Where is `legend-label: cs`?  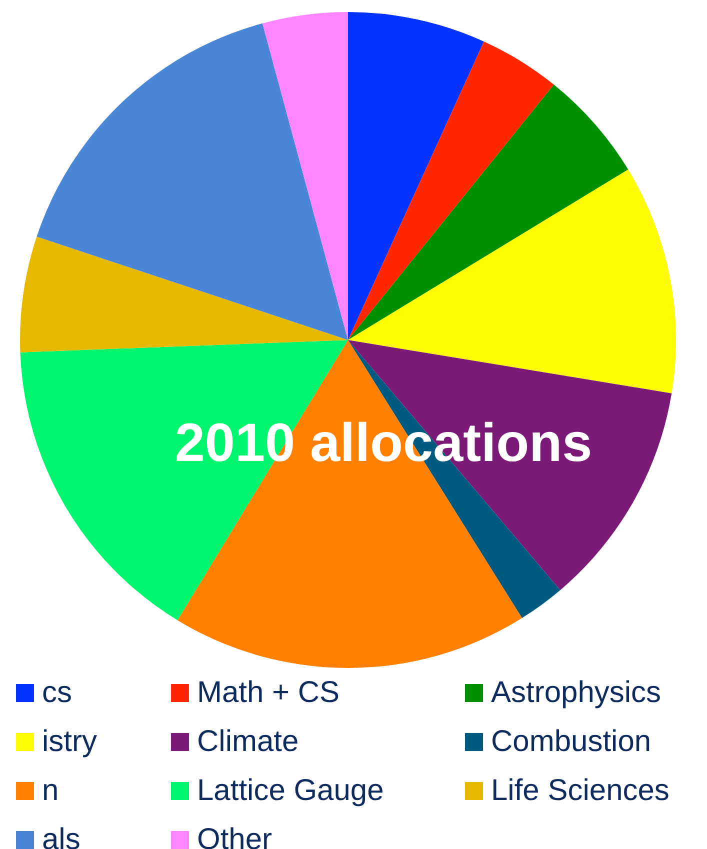 legend-label: cs is located at coordinates (57, 693).